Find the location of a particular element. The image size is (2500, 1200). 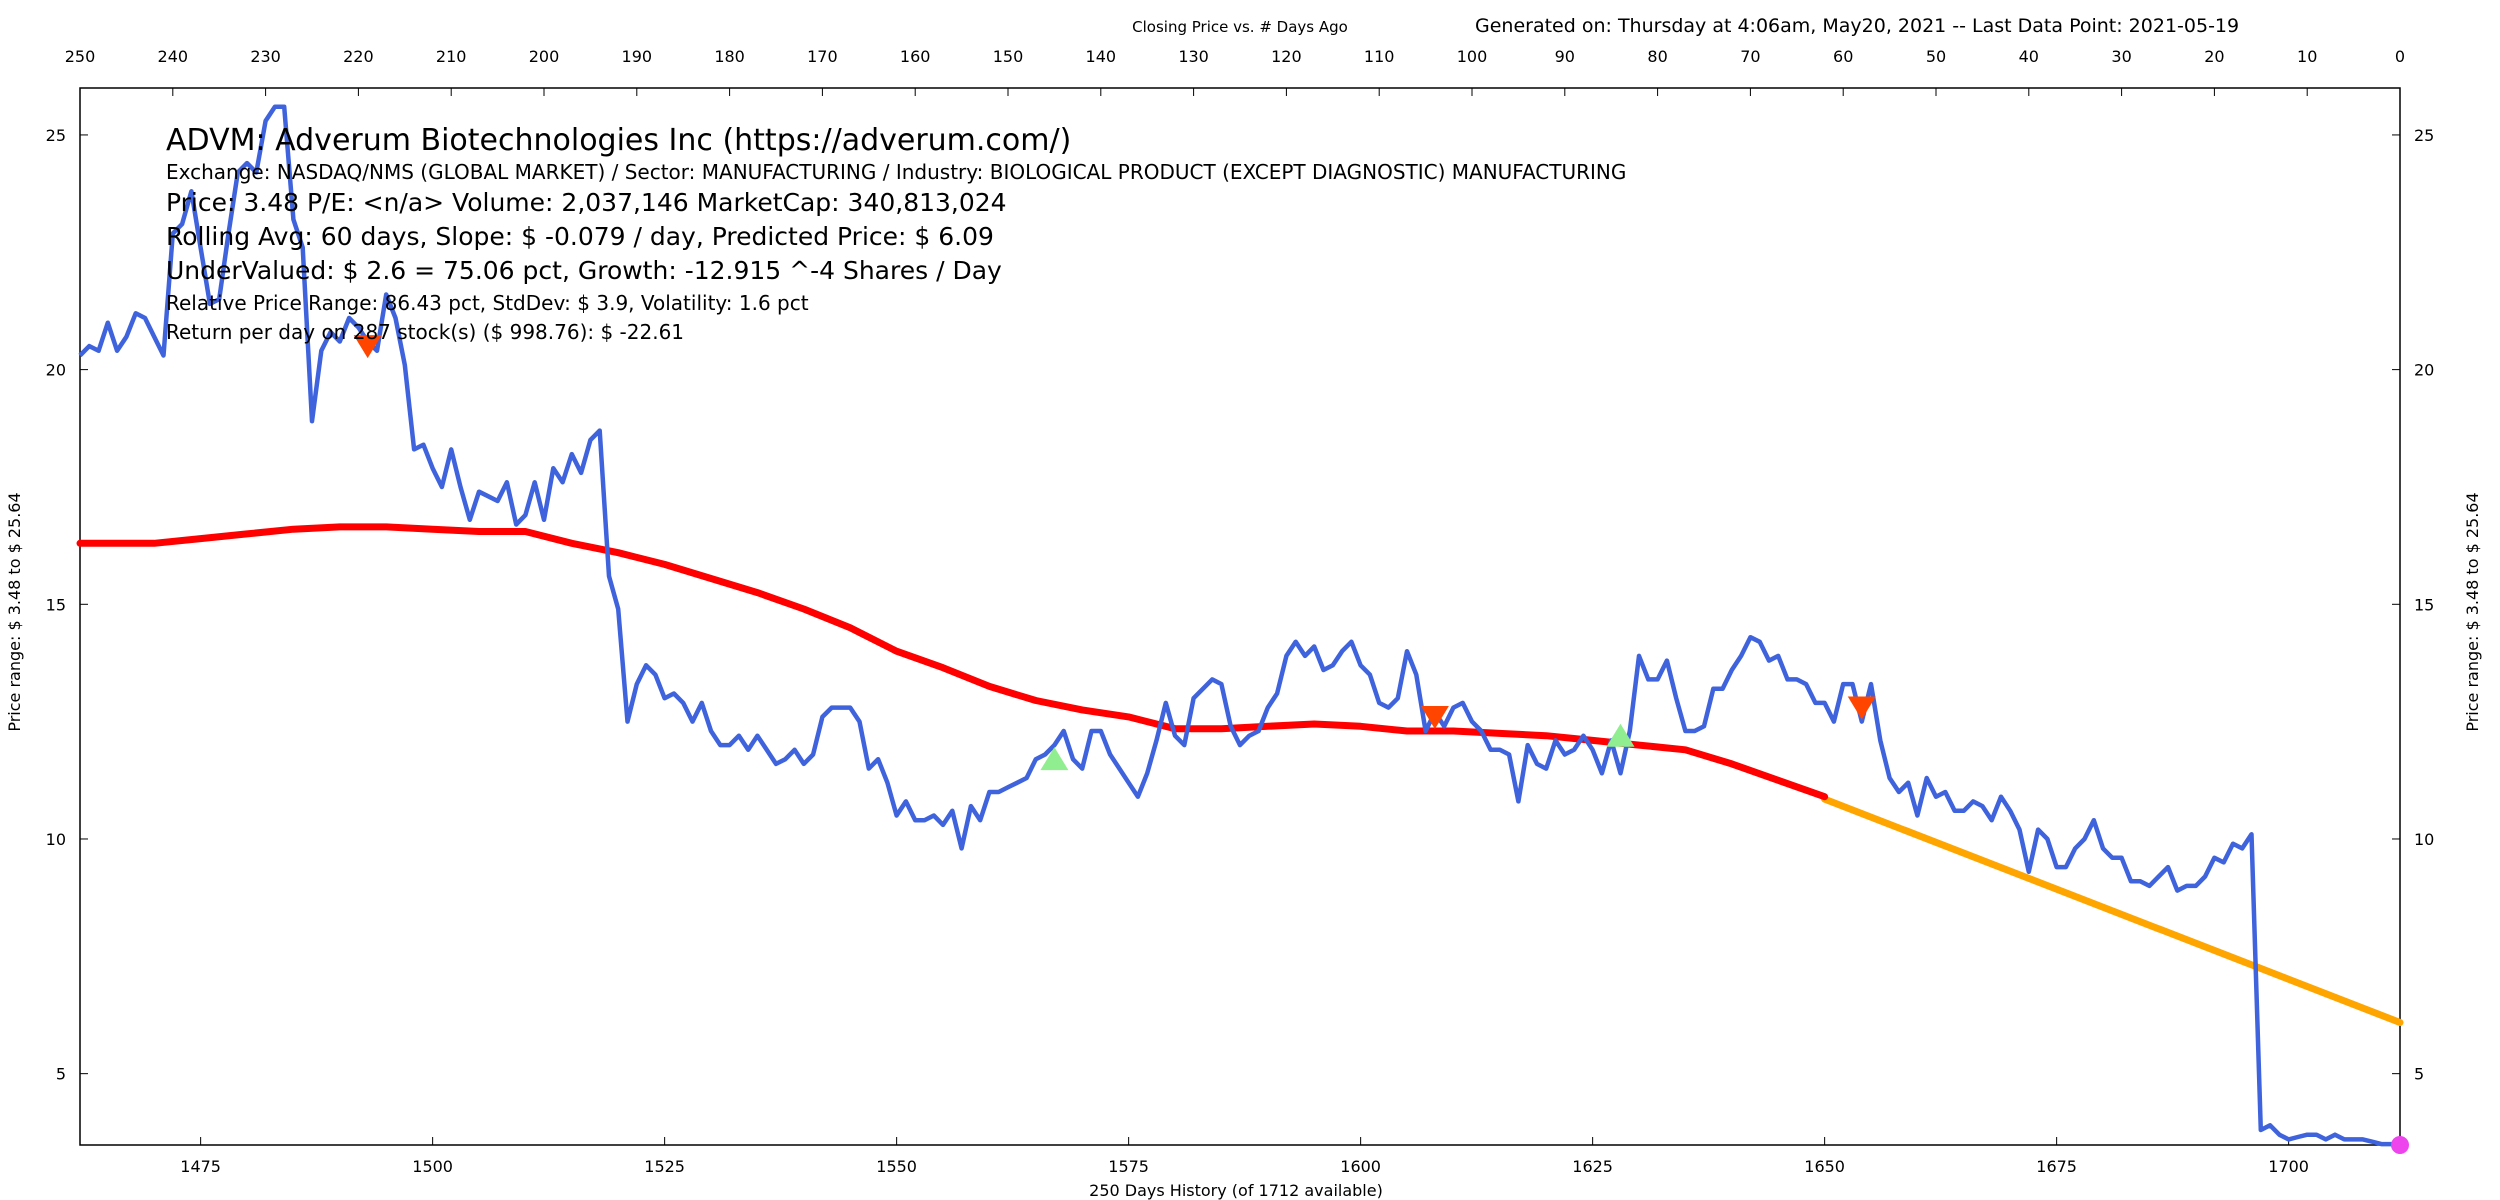

x-axis-label: 250 Days History (of 1712 available) is located at coordinates (1236, 1190).